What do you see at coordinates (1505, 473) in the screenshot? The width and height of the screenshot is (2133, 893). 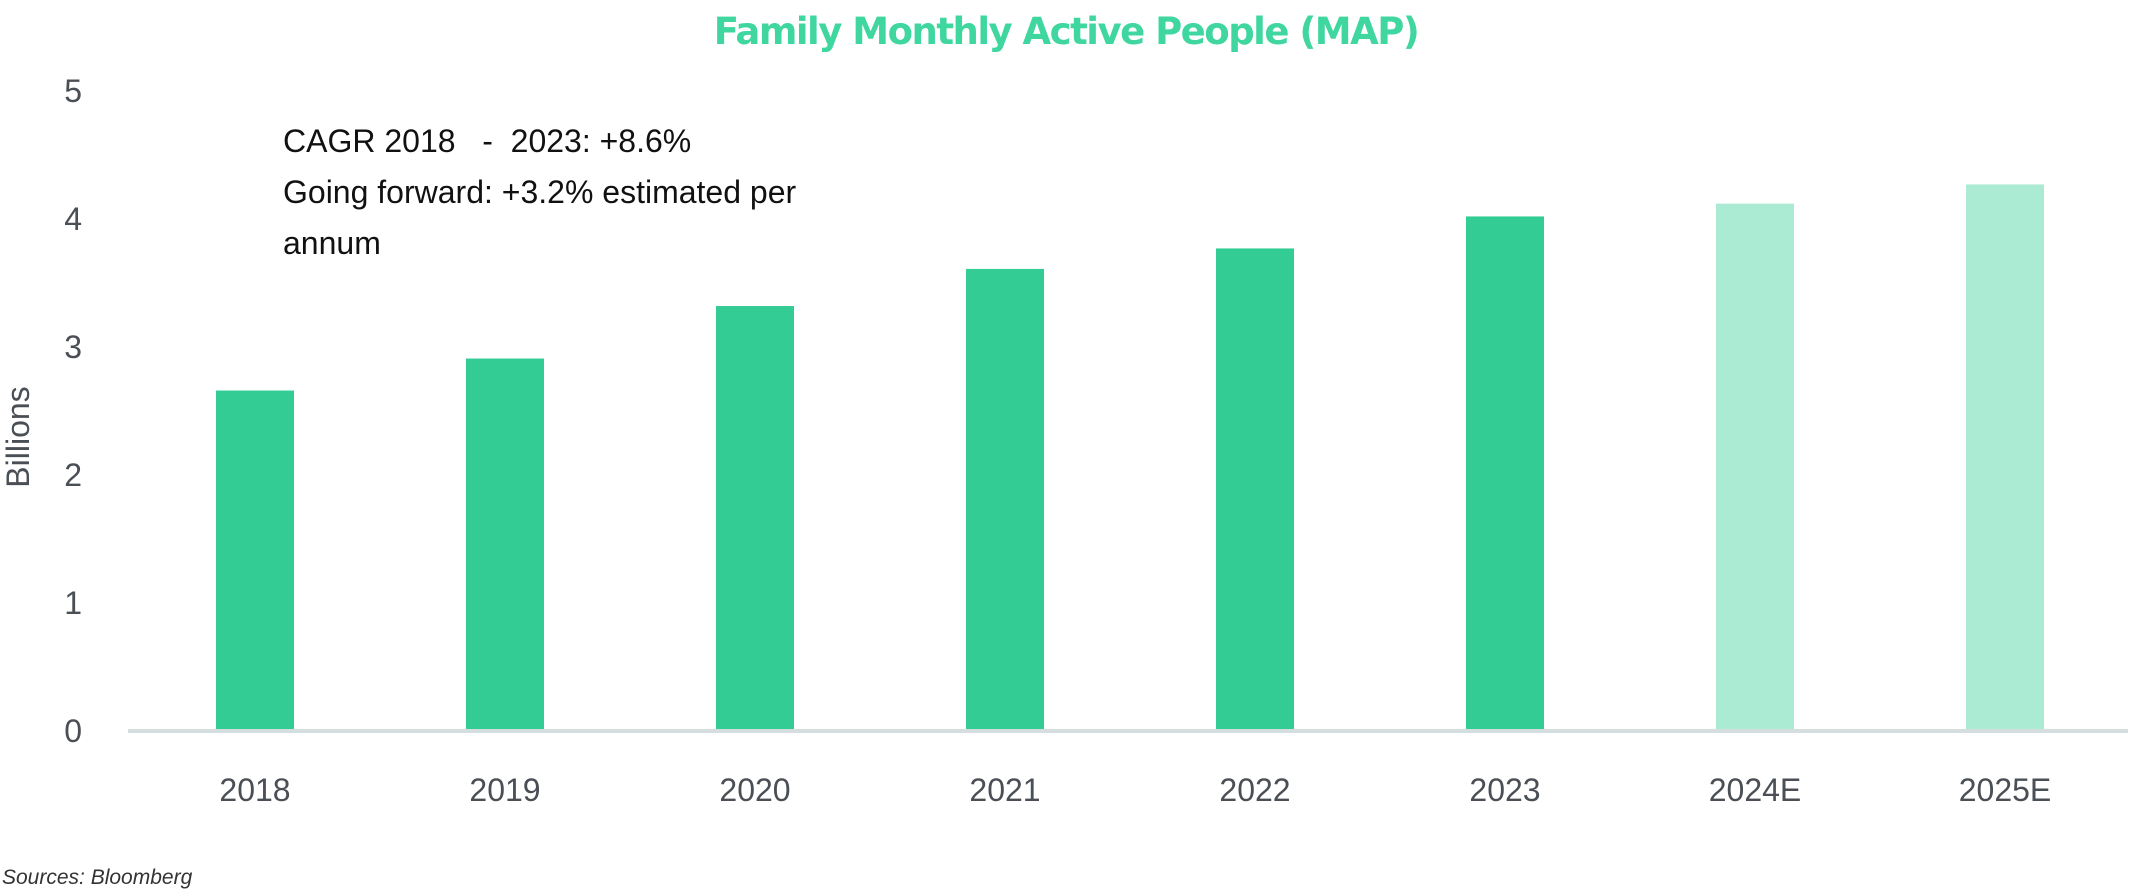 I see `bar-2023` at bounding box center [1505, 473].